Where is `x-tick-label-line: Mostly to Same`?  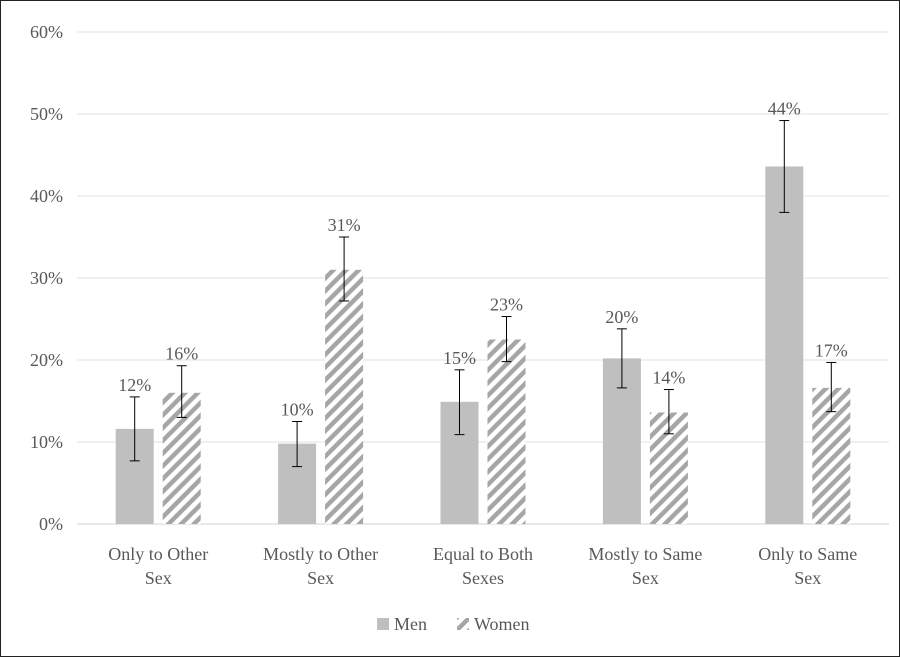
x-tick-label-line: Mostly to Same is located at coordinates (645, 554).